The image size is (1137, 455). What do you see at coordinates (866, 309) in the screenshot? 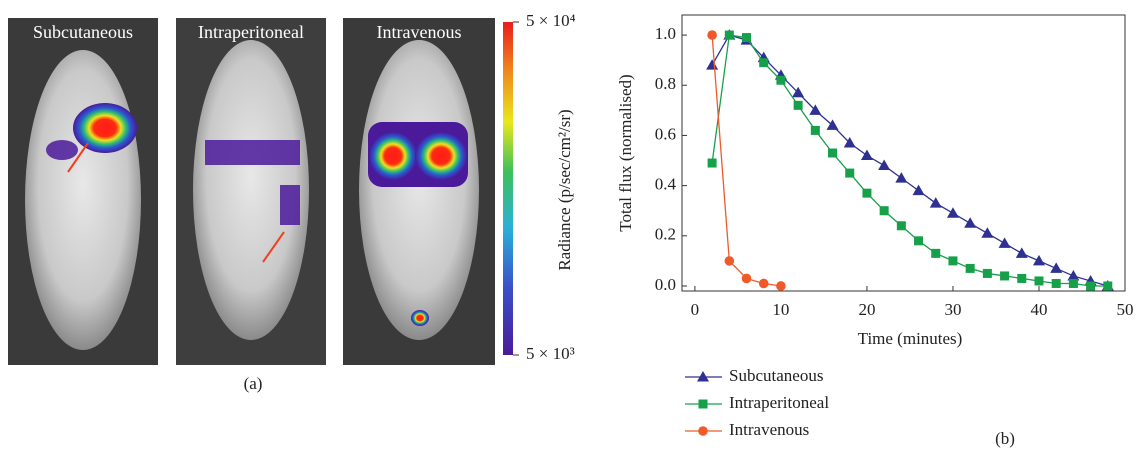
I see `x-tick-label: 20` at bounding box center [866, 309].